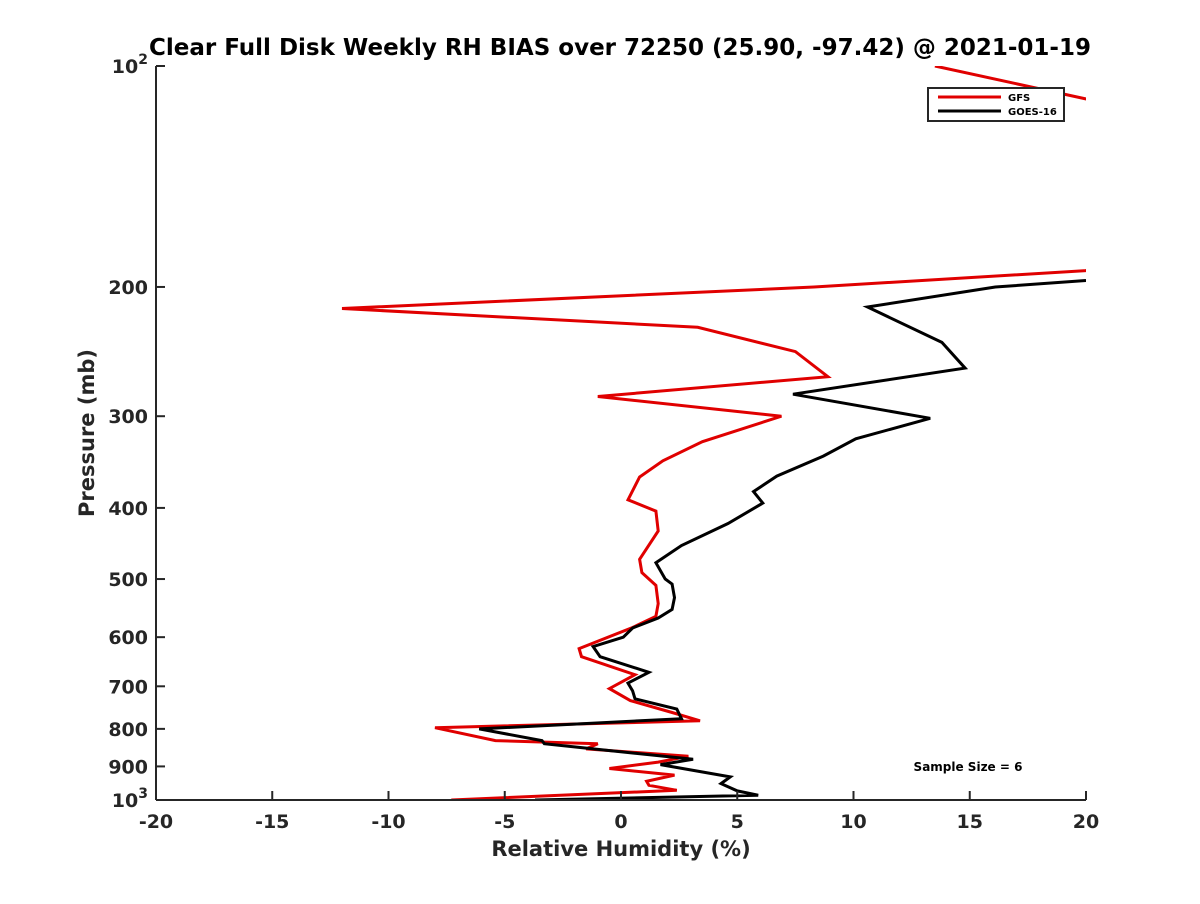 The image size is (1200, 904). Describe the element at coordinates (156, 822) in the screenshot. I see `x-tick-label: -20` at that location.